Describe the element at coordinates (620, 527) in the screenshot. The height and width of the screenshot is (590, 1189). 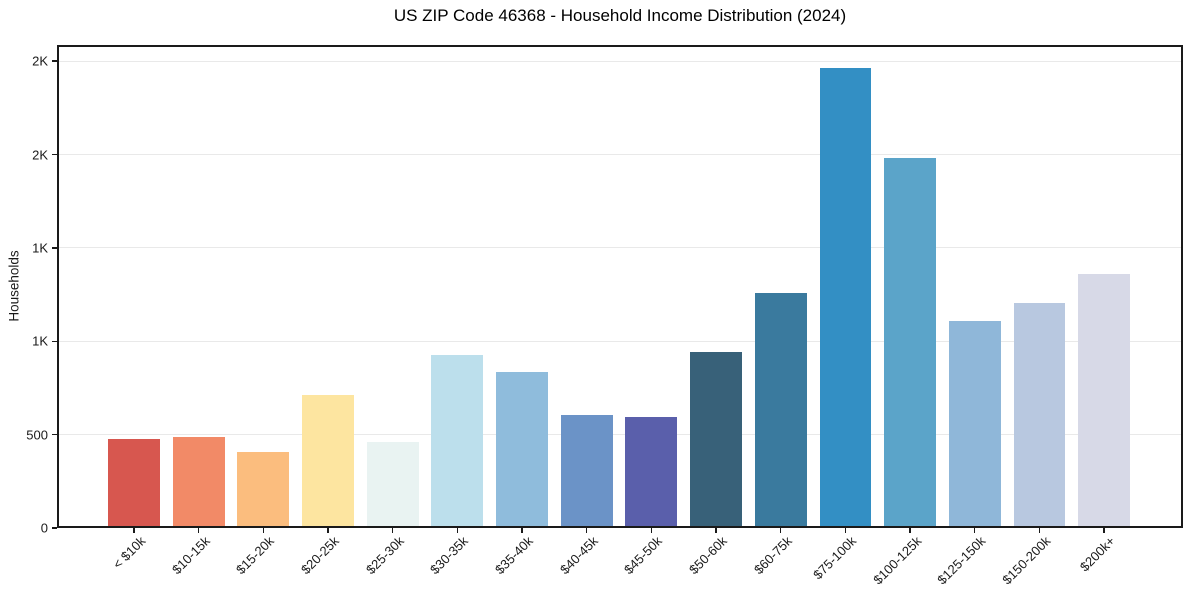
I see `bottom-spine` at that location.